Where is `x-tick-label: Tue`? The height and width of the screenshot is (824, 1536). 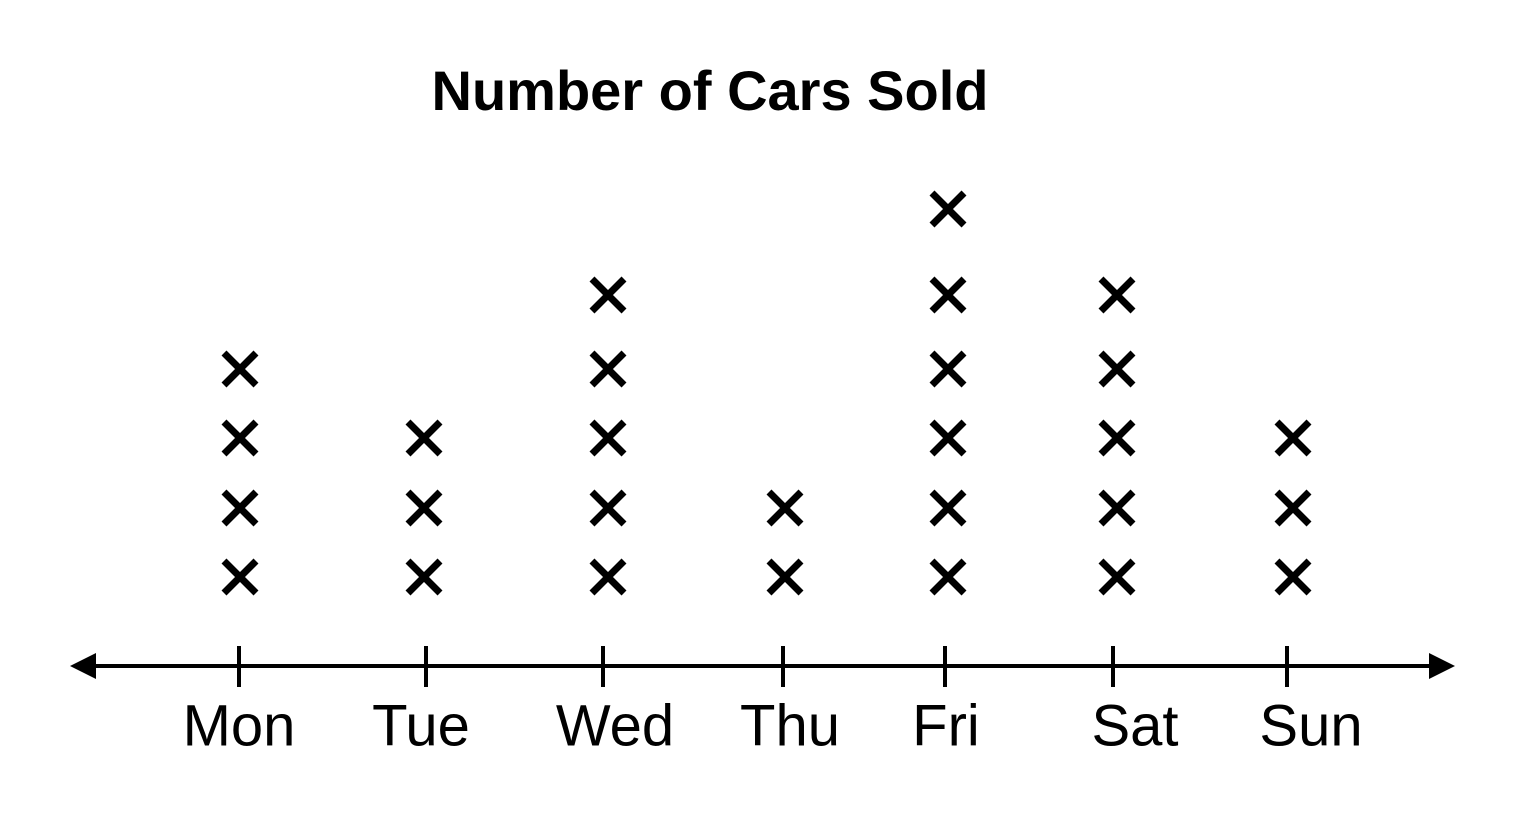 x-tick-label: Tue is located at coordinates (421, 725).